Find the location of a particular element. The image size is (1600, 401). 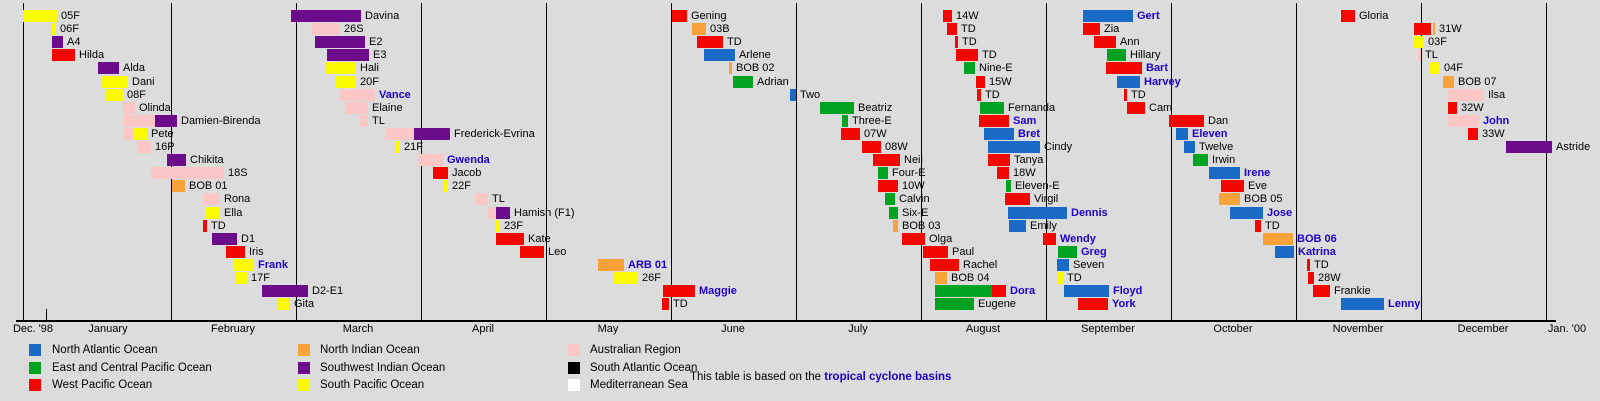

storm-label: Gert is located at coordinates (1148, 16).